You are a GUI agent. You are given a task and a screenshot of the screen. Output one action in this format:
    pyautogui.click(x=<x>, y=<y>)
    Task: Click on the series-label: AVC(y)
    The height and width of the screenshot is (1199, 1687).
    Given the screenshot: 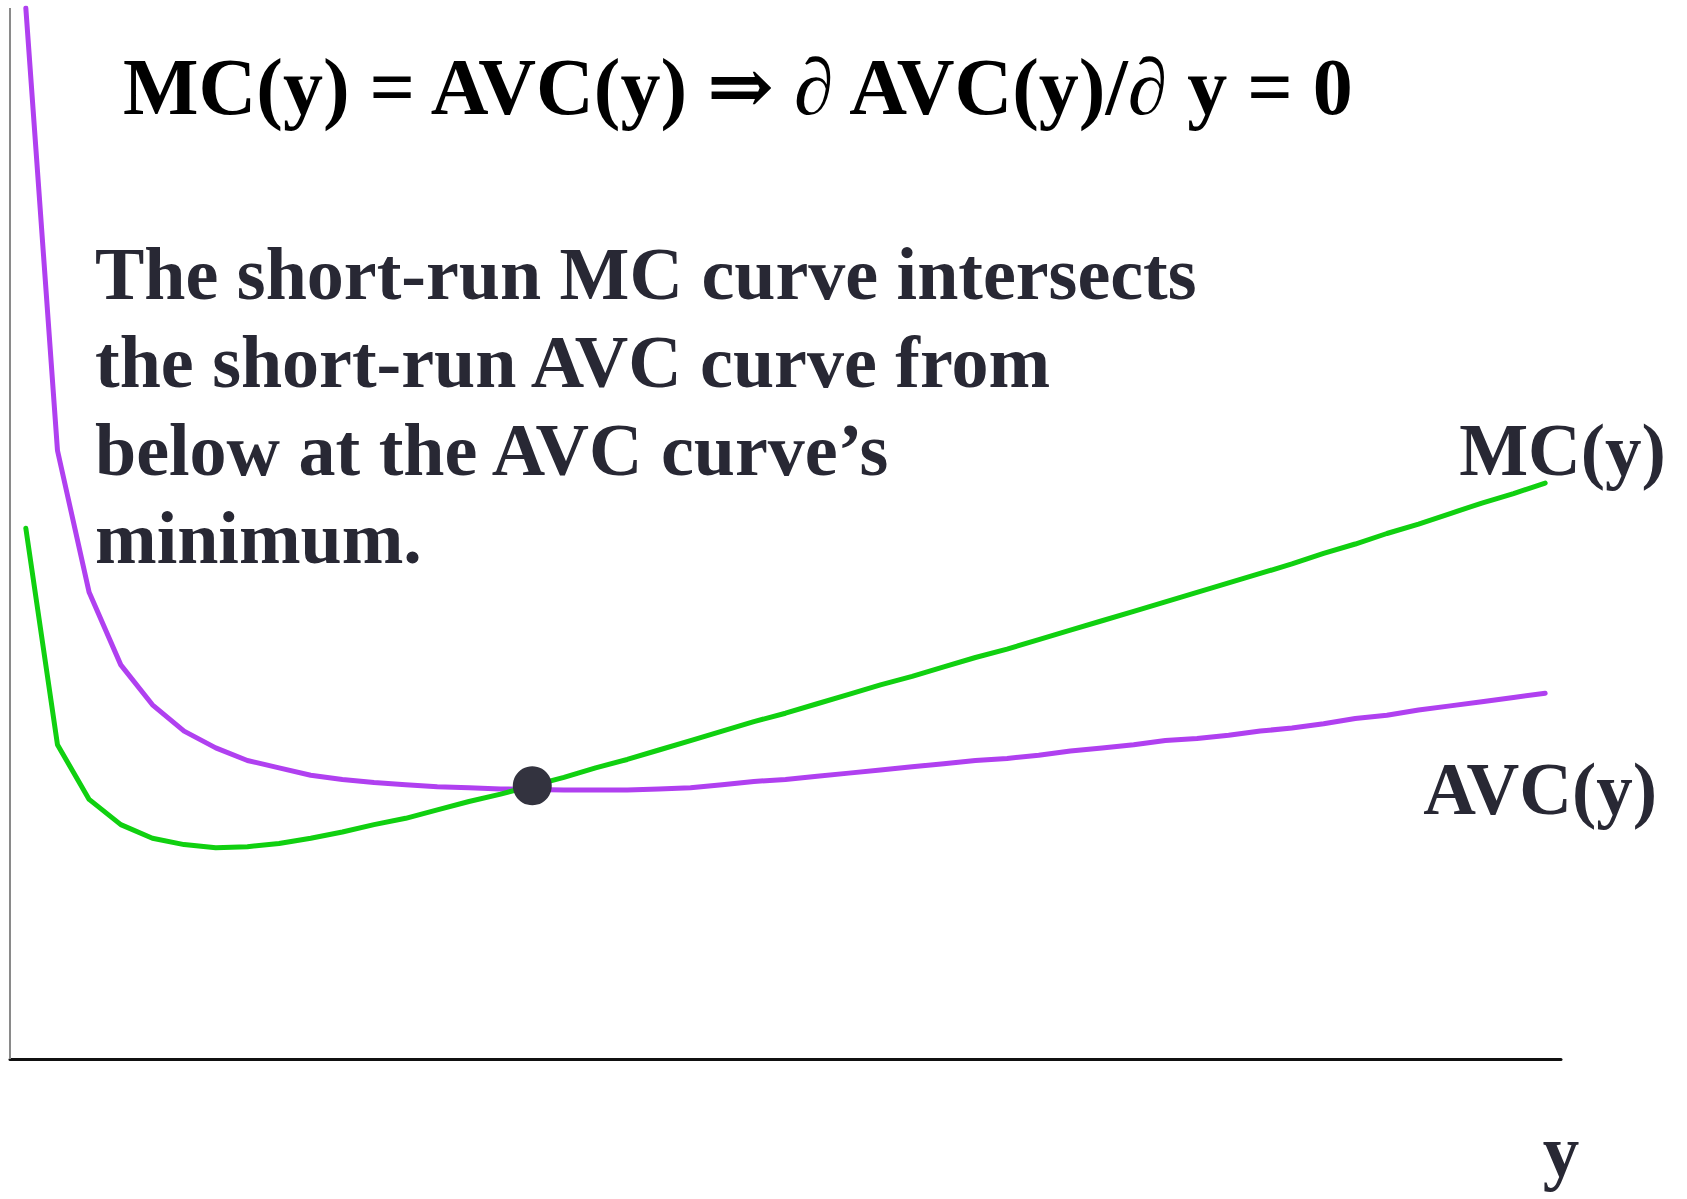 What is the action you would take?
    pyautogui.click(x=1540, y=790)
    